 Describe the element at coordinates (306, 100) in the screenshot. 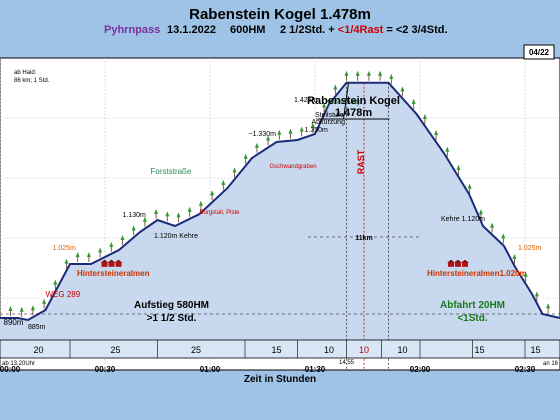

I see `profile-label: 1.425m` at that location.